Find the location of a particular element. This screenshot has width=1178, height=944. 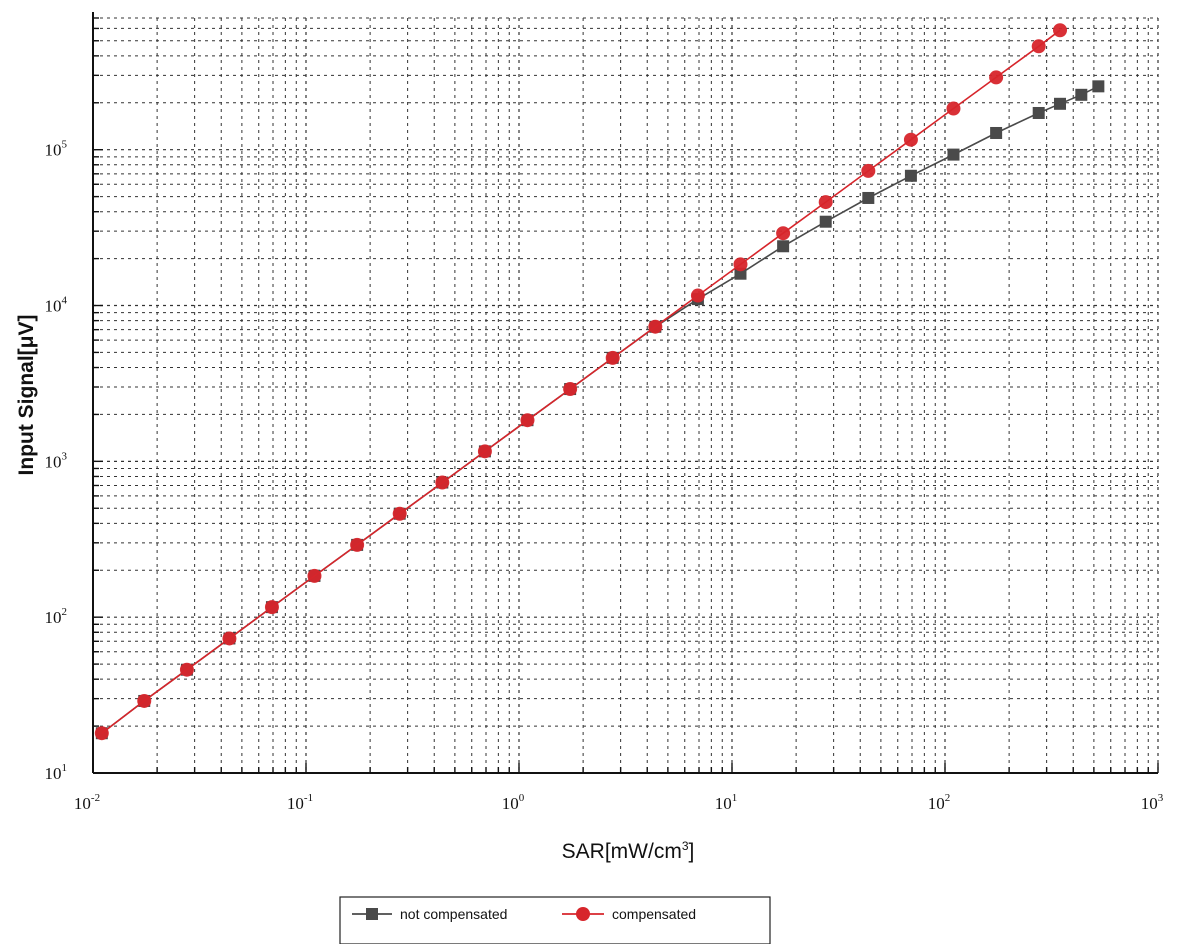

legend-box is located at coordinates (555, 920).